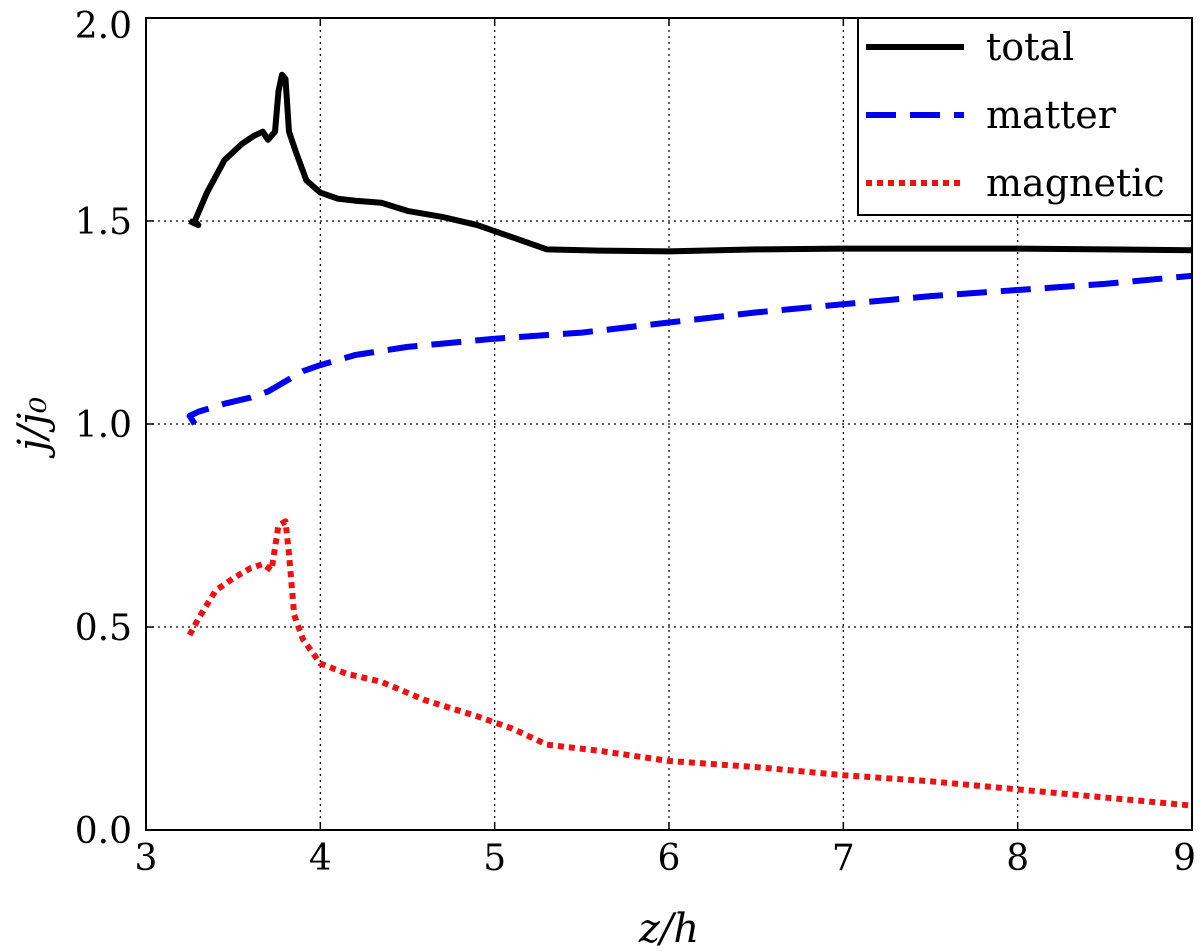  Describe the element at coordinates (146, 858) in the screenshot. I see `x-tick-label: 3` at that location.